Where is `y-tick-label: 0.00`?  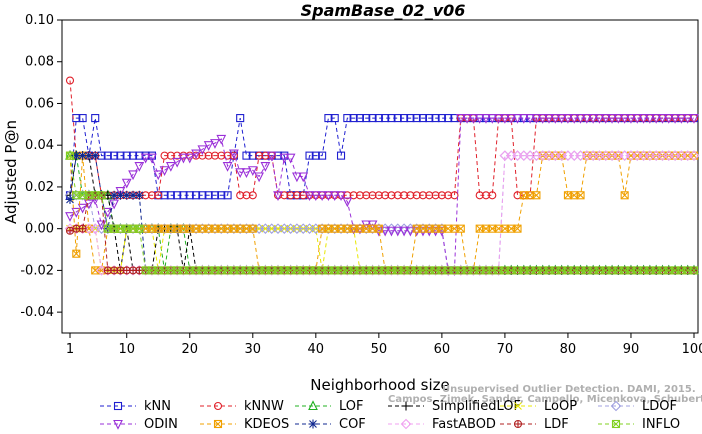
y-tick-label: 0.00 is located at coordinates (39, 229).